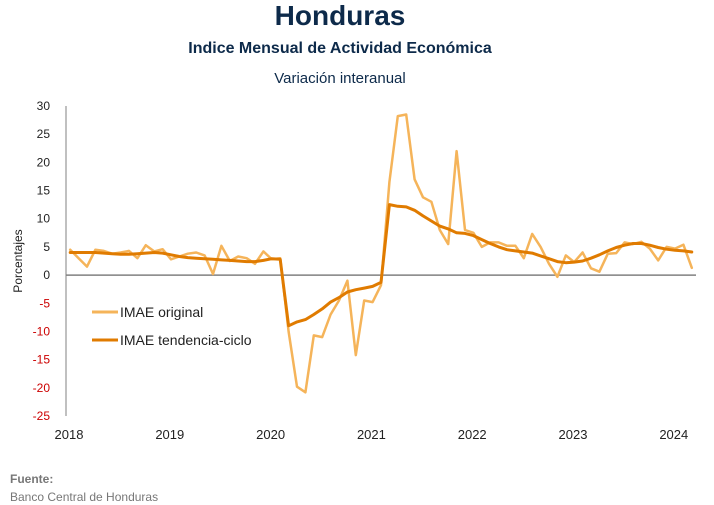 The height and width of the screenshot is (505, 714). I want to click on y-tick-label: 25, so click(44, 134).